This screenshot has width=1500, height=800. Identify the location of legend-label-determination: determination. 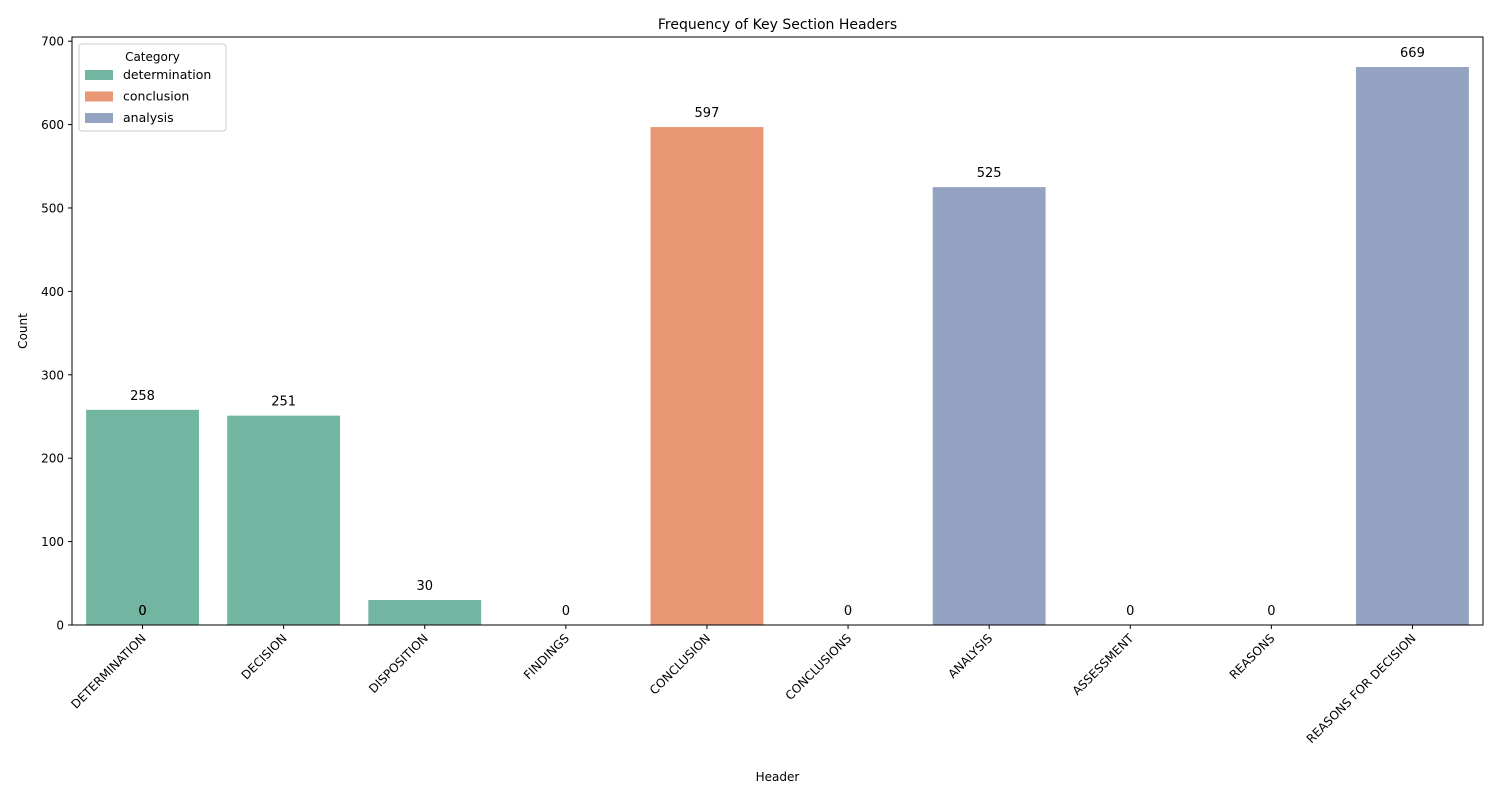
(167, 74).